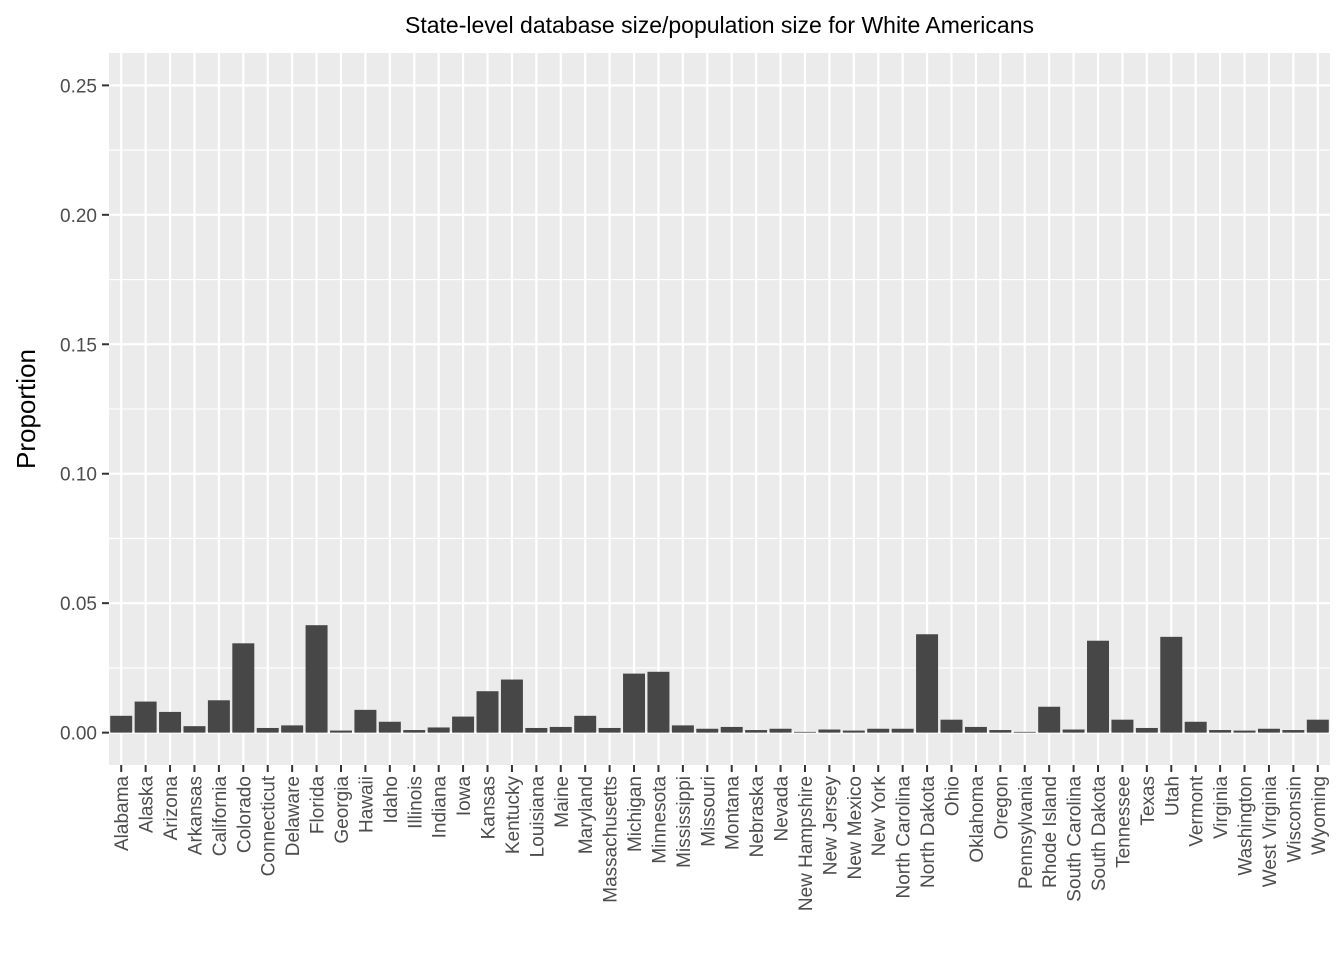  I want to click on x-tick-label: Illinois, so click(415, 802).